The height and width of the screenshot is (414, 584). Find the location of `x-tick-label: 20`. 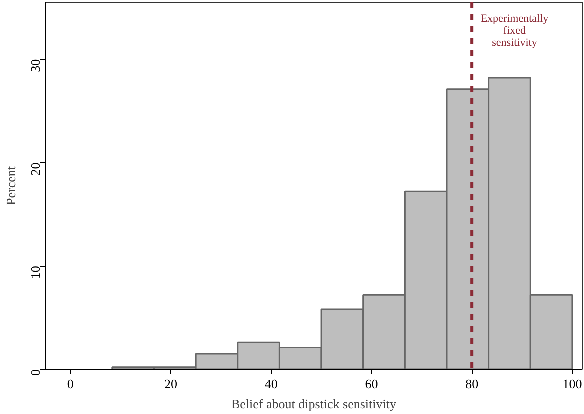

x-tick-label: 20 is located at coordinates (171, 384).